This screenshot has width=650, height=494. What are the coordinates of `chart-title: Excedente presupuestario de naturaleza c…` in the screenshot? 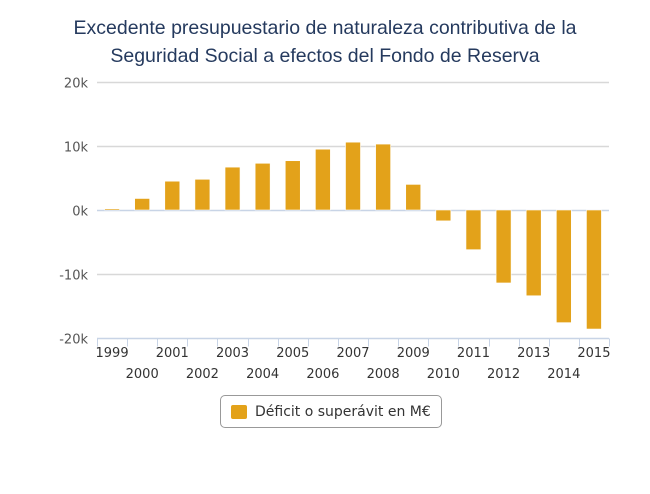 It's located at (325, 42).